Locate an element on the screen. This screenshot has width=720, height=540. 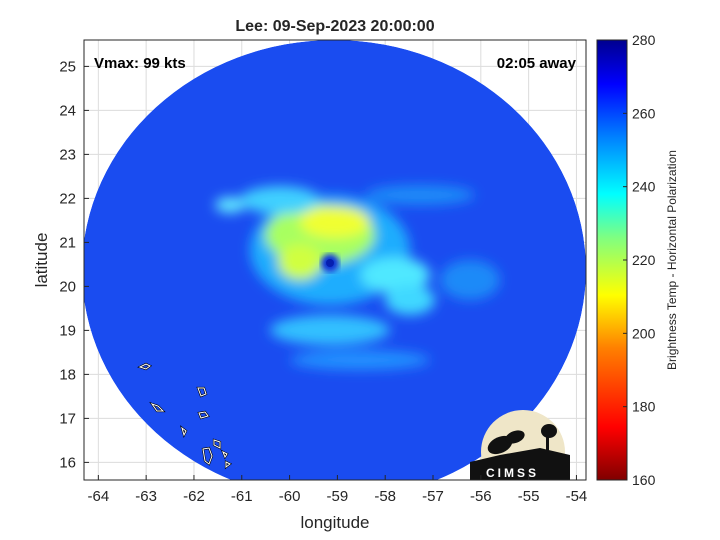
colorbar-ticks: 160 180 200 220 240 260 280 is located at coordinates (639, 260).